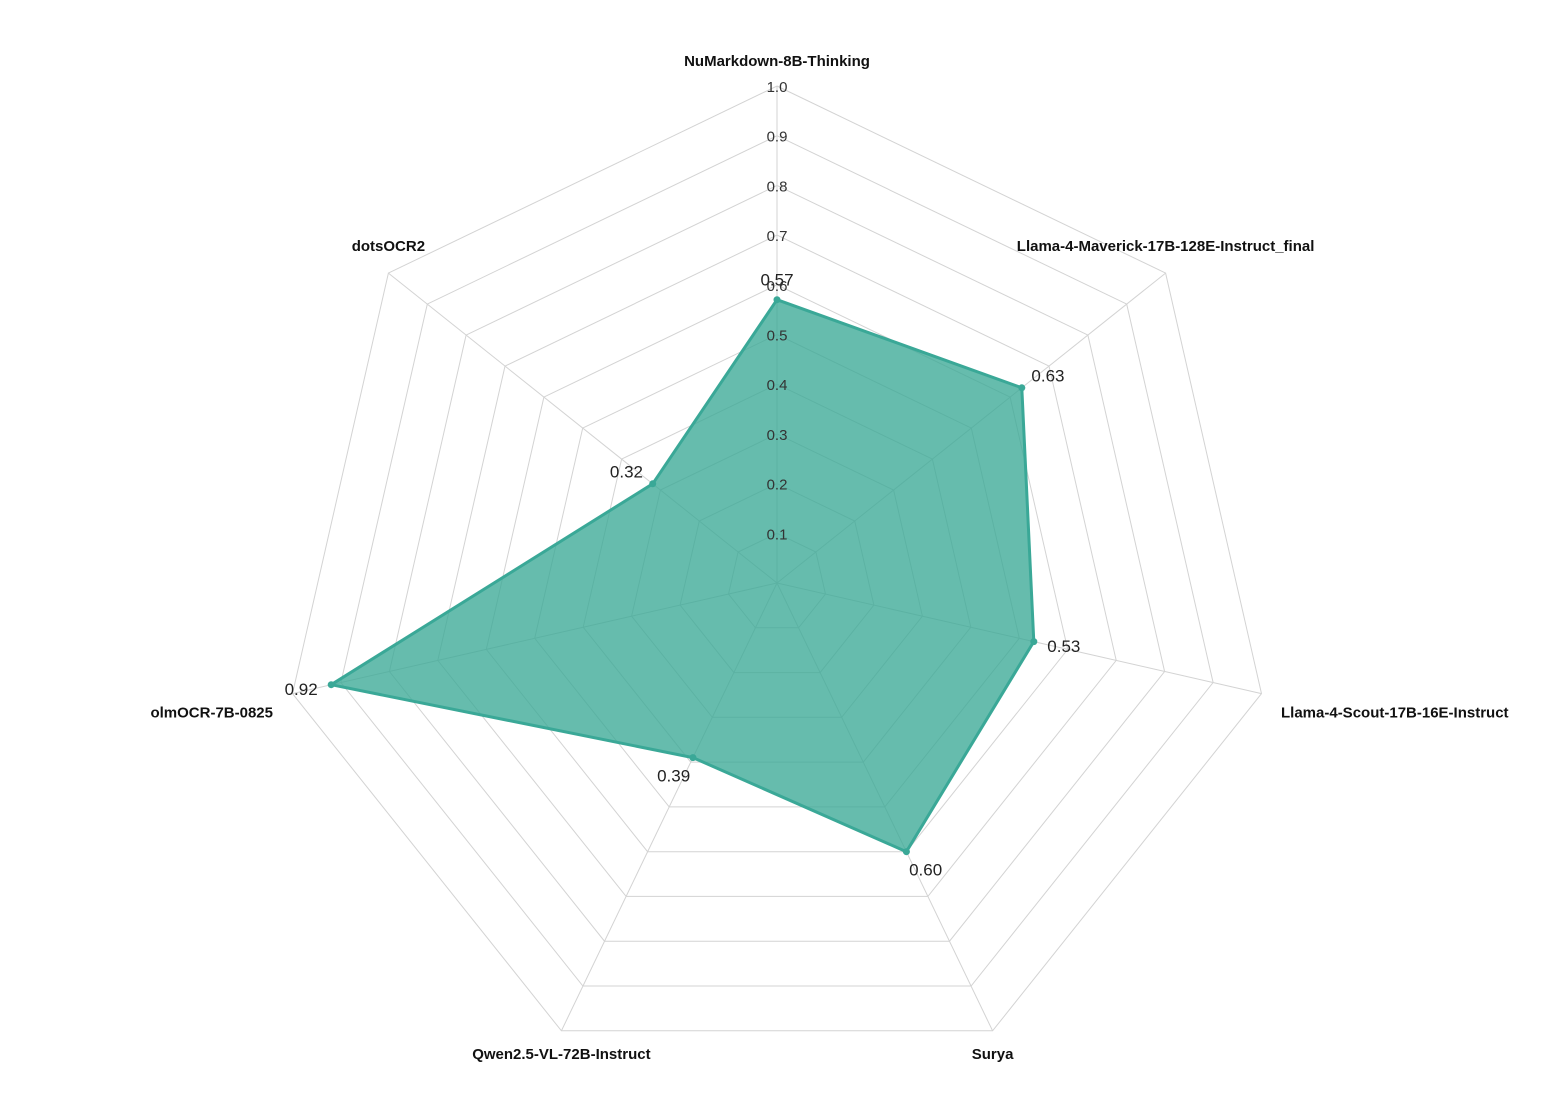 This screenshot has height=1114, width=1556. What do you see at coordinates (1063, 646) in the screenshot?
I see `value-label-2: 0.53` at bounding box center [1063, 646].